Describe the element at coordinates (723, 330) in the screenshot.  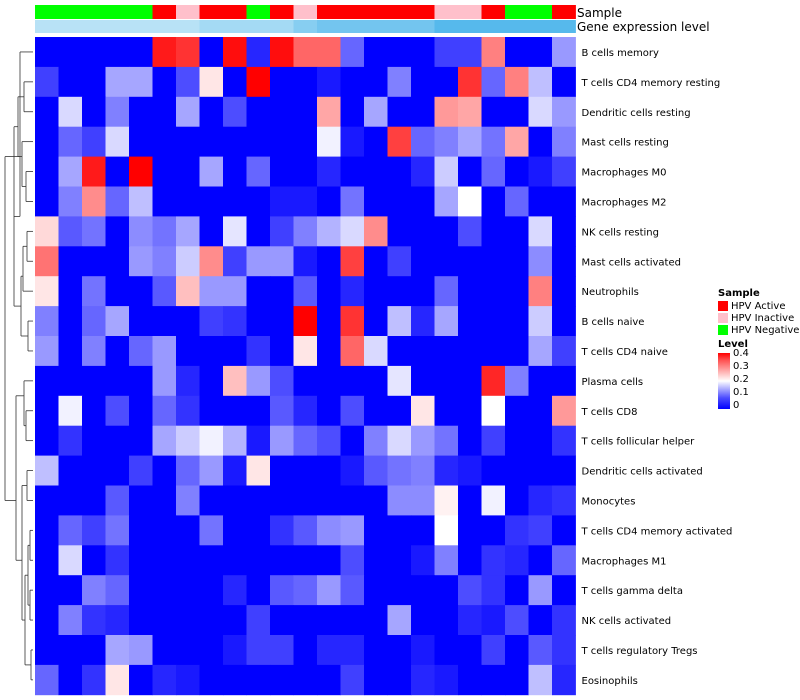
I see `legend-swatch-hpv-negative` at that location.